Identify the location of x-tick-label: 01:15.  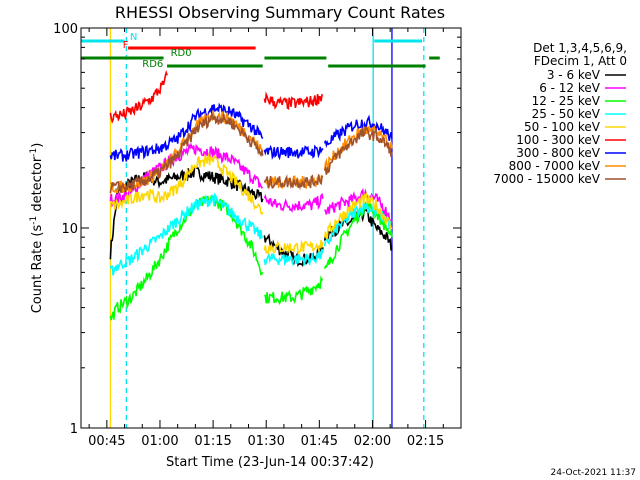
(212, 441).